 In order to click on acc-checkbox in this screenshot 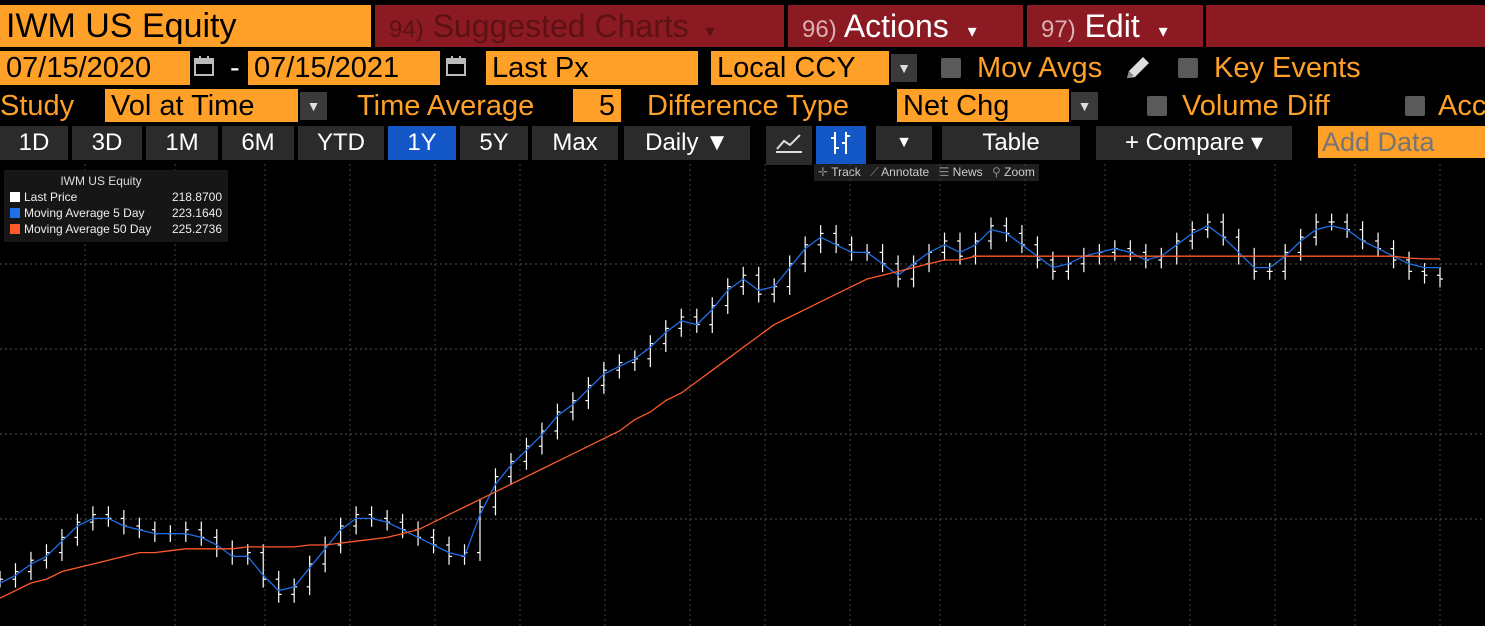, I will do `click(1415, 106)`.